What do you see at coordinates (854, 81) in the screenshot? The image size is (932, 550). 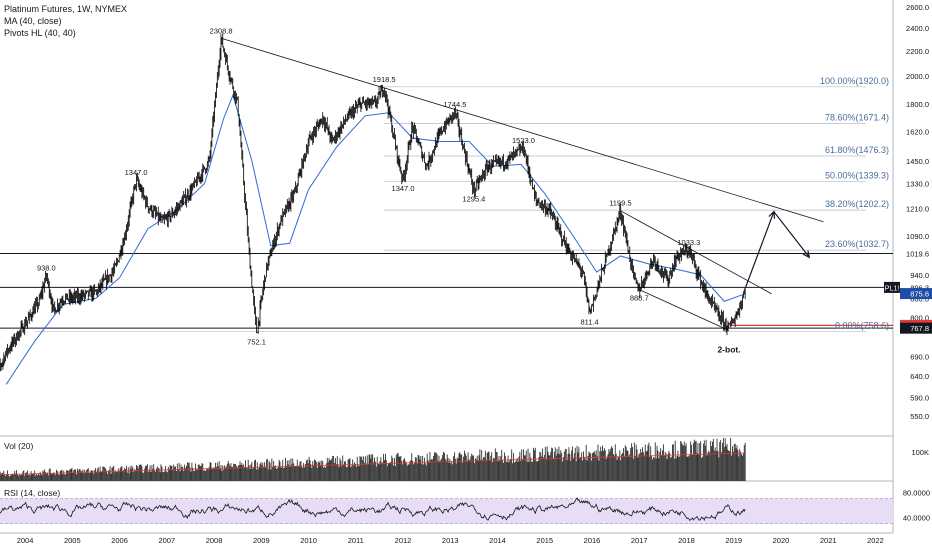 I see `fib-level-label: 100.00%(1920.0)` at bounding box center [854, 81].